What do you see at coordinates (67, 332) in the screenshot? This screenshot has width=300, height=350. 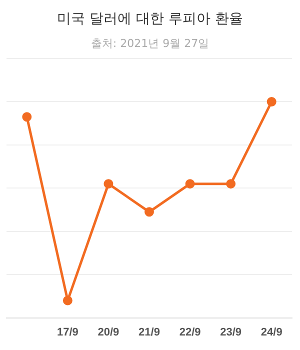 I see `x-tick-label: 17/9` at bounding box center [67, 332].